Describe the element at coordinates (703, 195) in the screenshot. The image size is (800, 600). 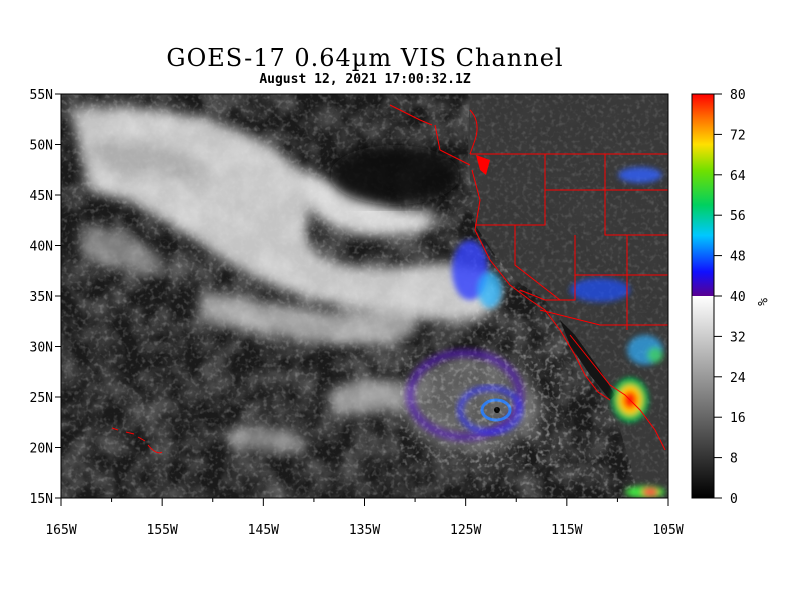
I see `colorbar-color-segment` at that location.